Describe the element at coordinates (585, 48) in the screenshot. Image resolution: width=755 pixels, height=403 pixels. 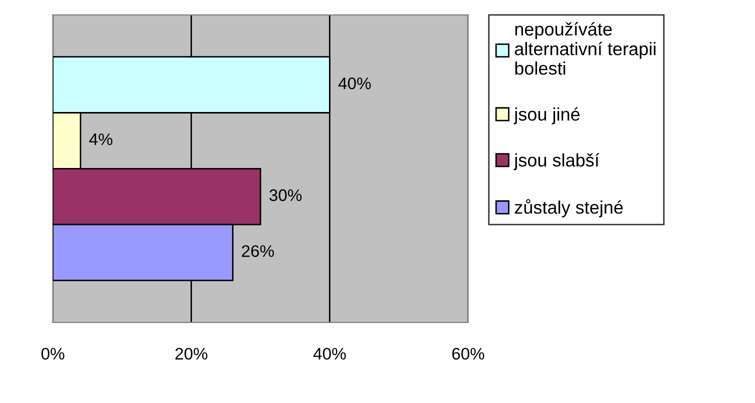
I see `legend-label: nepoužíváte alternativní terapii bolesti` at that location.